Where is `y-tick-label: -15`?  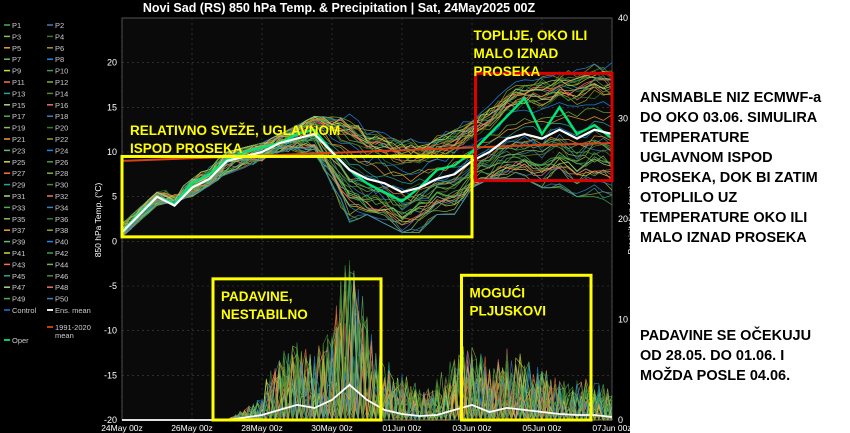 y-tick-label: -15 is located at coordinates (110, 375).